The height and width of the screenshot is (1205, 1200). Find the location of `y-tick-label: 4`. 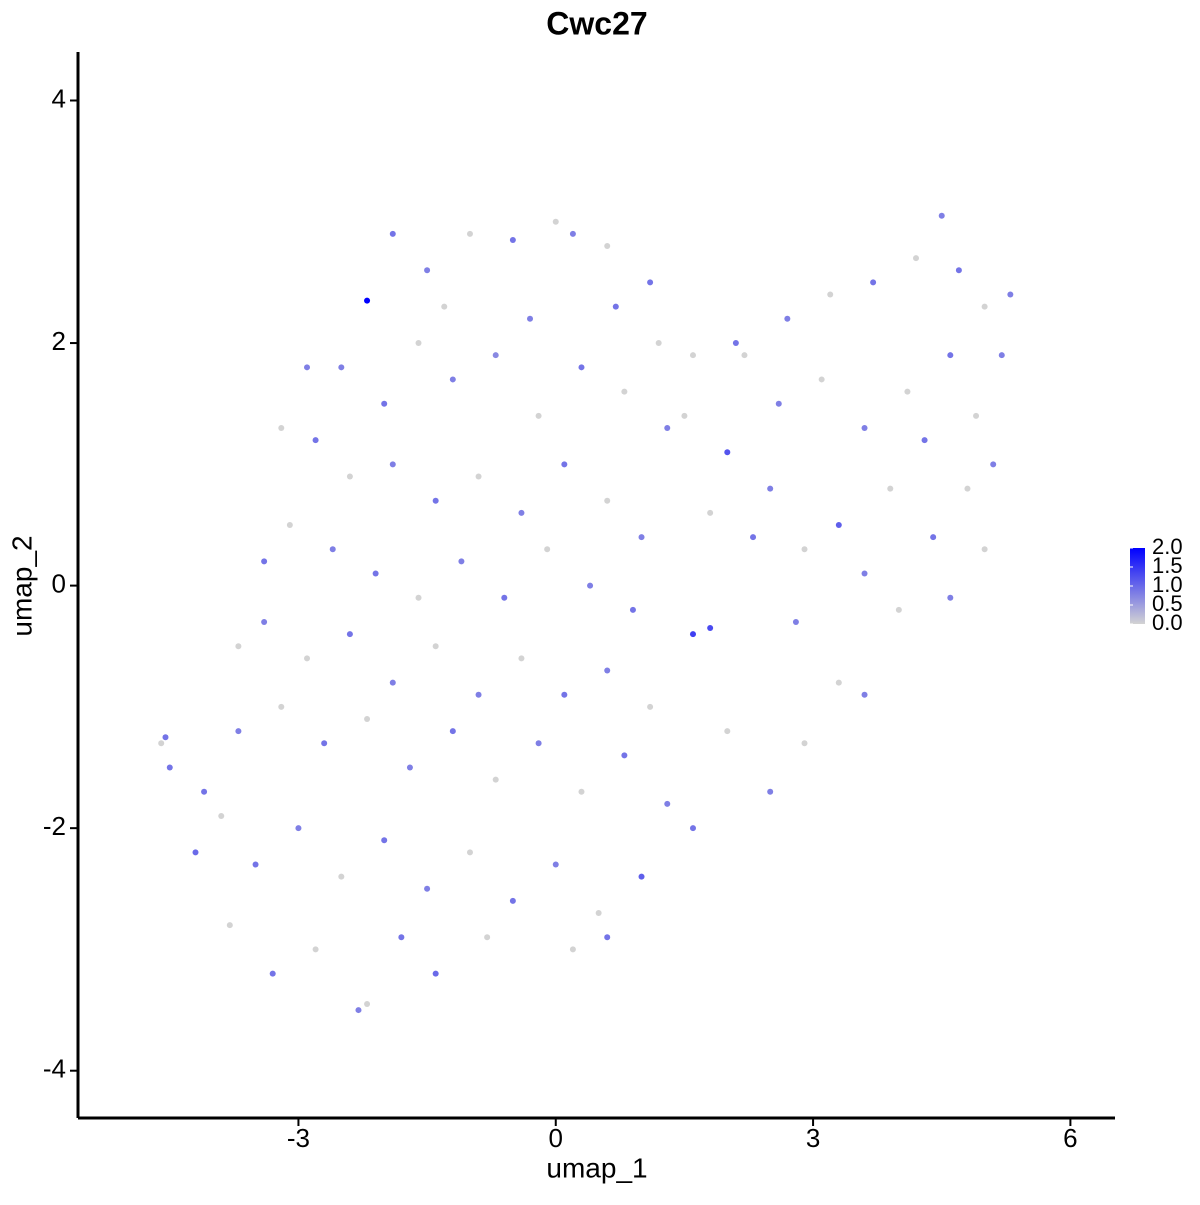

y-tick-label: 4 is located at coordinates (59, 98).